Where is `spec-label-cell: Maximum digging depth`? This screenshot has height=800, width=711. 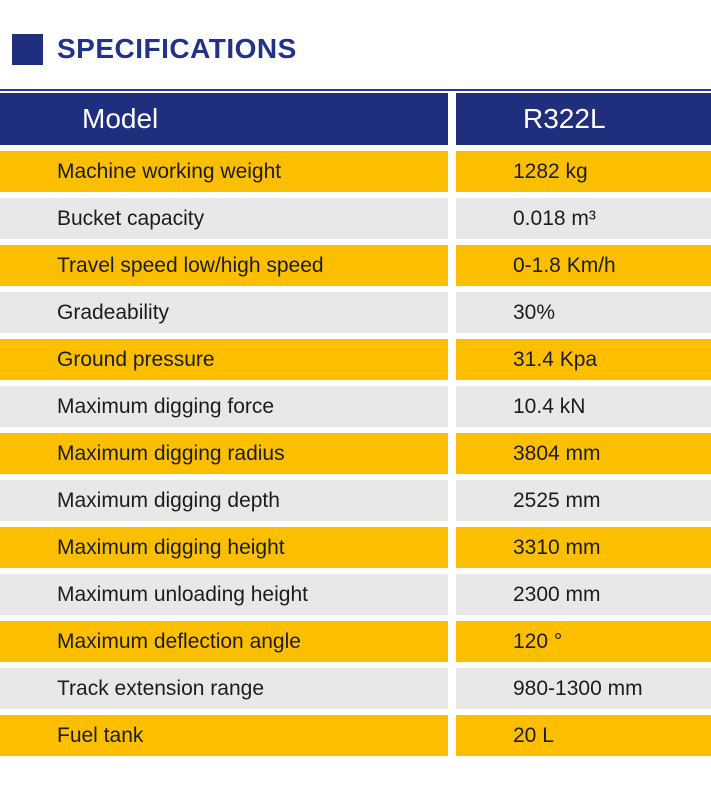 spec-label-cell: Maximum digging depth is located at coordinates (224, 500).